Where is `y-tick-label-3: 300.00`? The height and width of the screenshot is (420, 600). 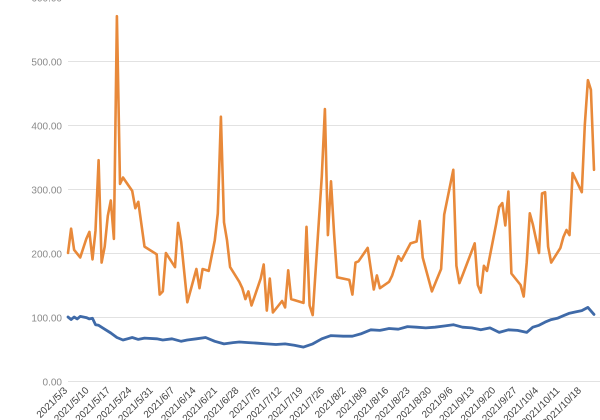 y-tick-label-3: 300.00 is located at coordinates (46, 191).